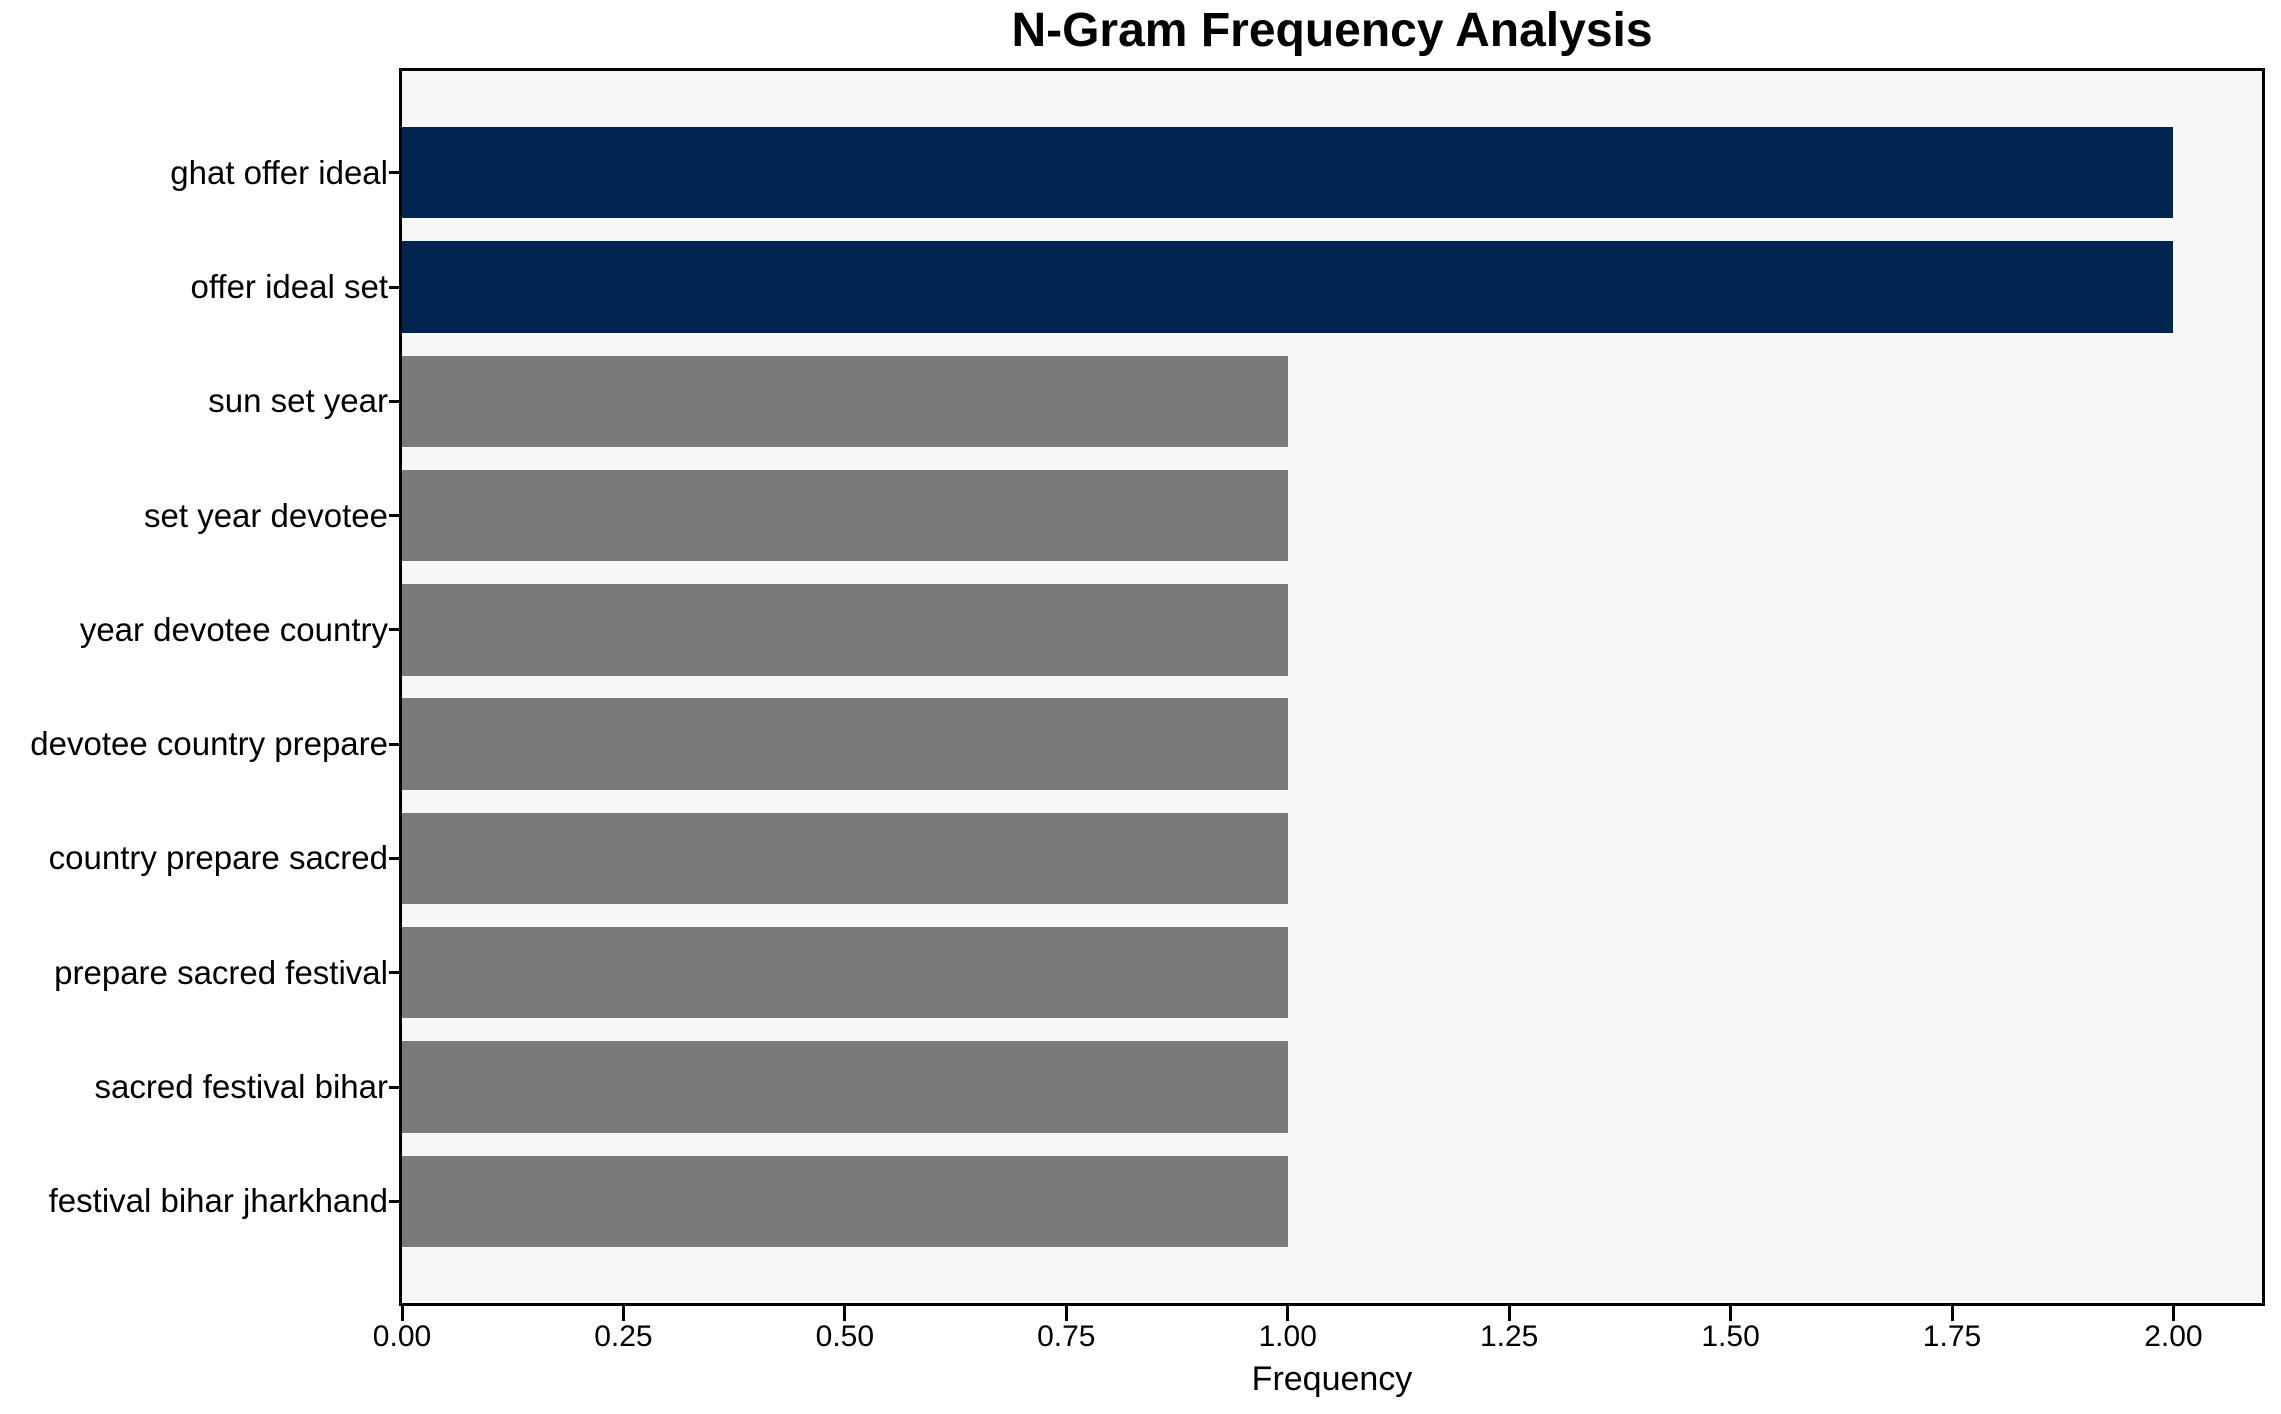 This screenshot has height=1414, width=2281. I want to click on x-tick-label: 2.00, so click(2173, 1336).